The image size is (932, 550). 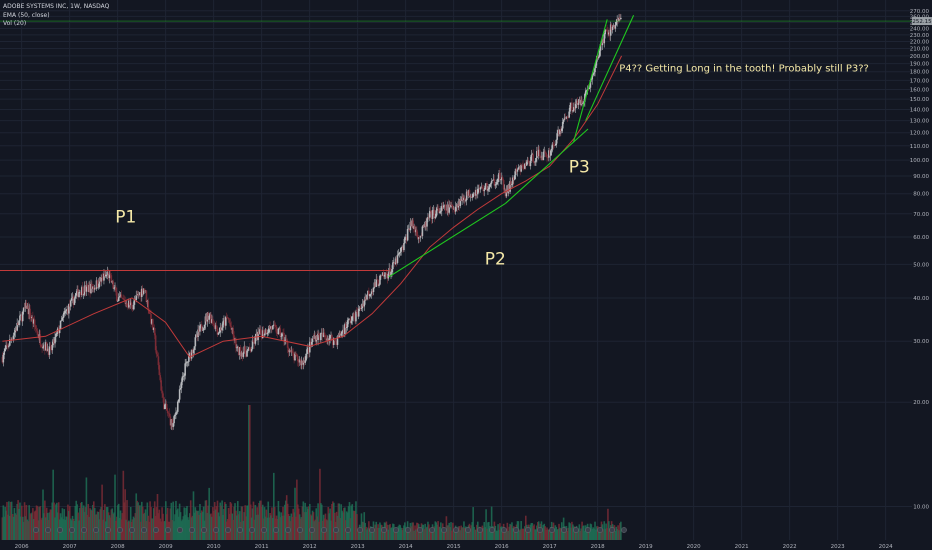 I want to click on price-tick-label: 200.00, so click(x=920, y=57).